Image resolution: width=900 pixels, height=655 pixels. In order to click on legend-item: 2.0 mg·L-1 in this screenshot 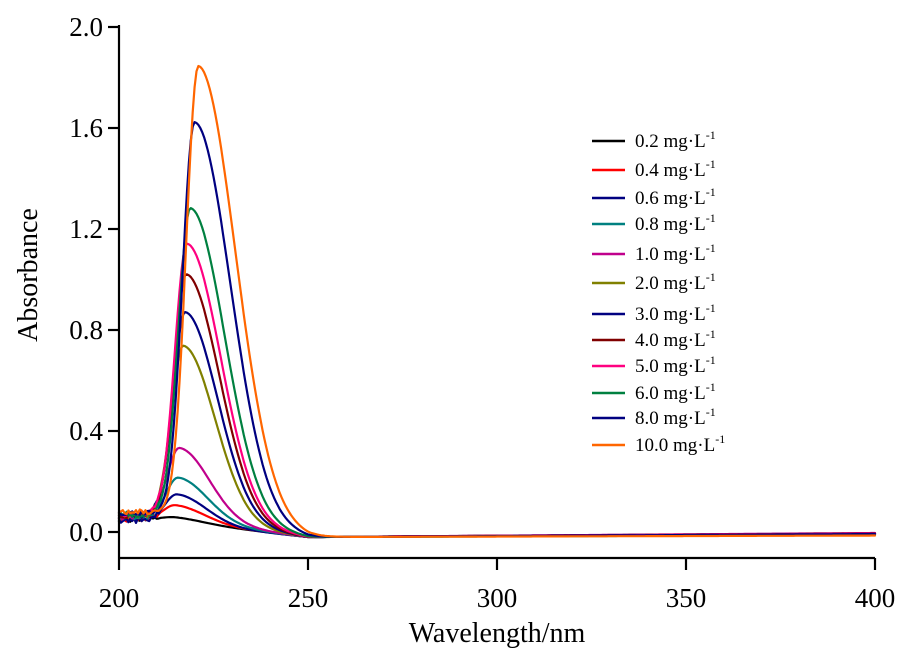, I will do `click(654, 282)`.